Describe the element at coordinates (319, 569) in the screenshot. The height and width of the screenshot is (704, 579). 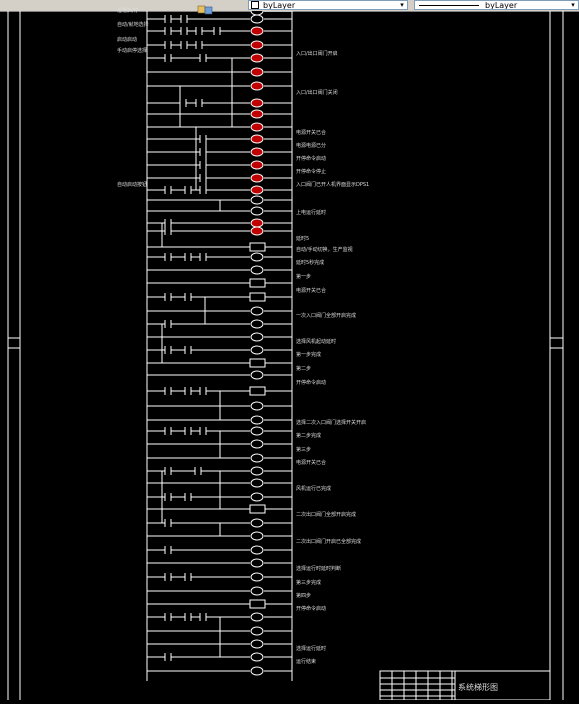
I see `right-label: 选择运行时延时判断` at that location.